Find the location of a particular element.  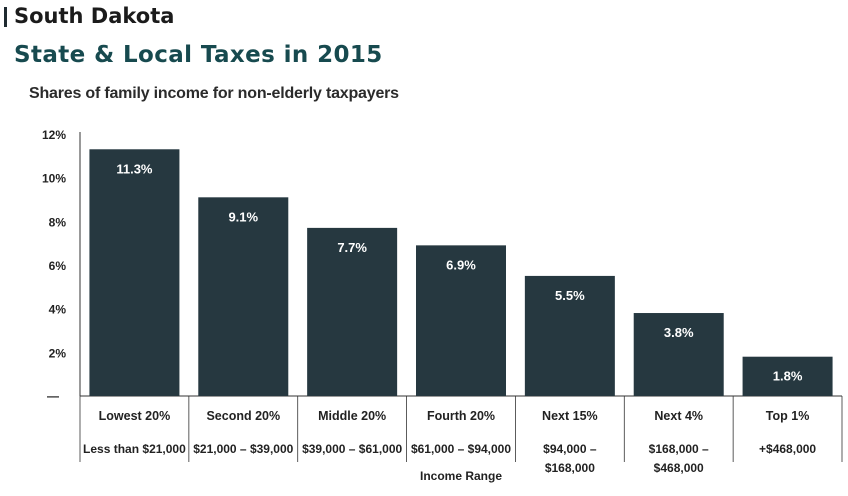

y-tick-label: 6% is located at coordinates (58, 266).